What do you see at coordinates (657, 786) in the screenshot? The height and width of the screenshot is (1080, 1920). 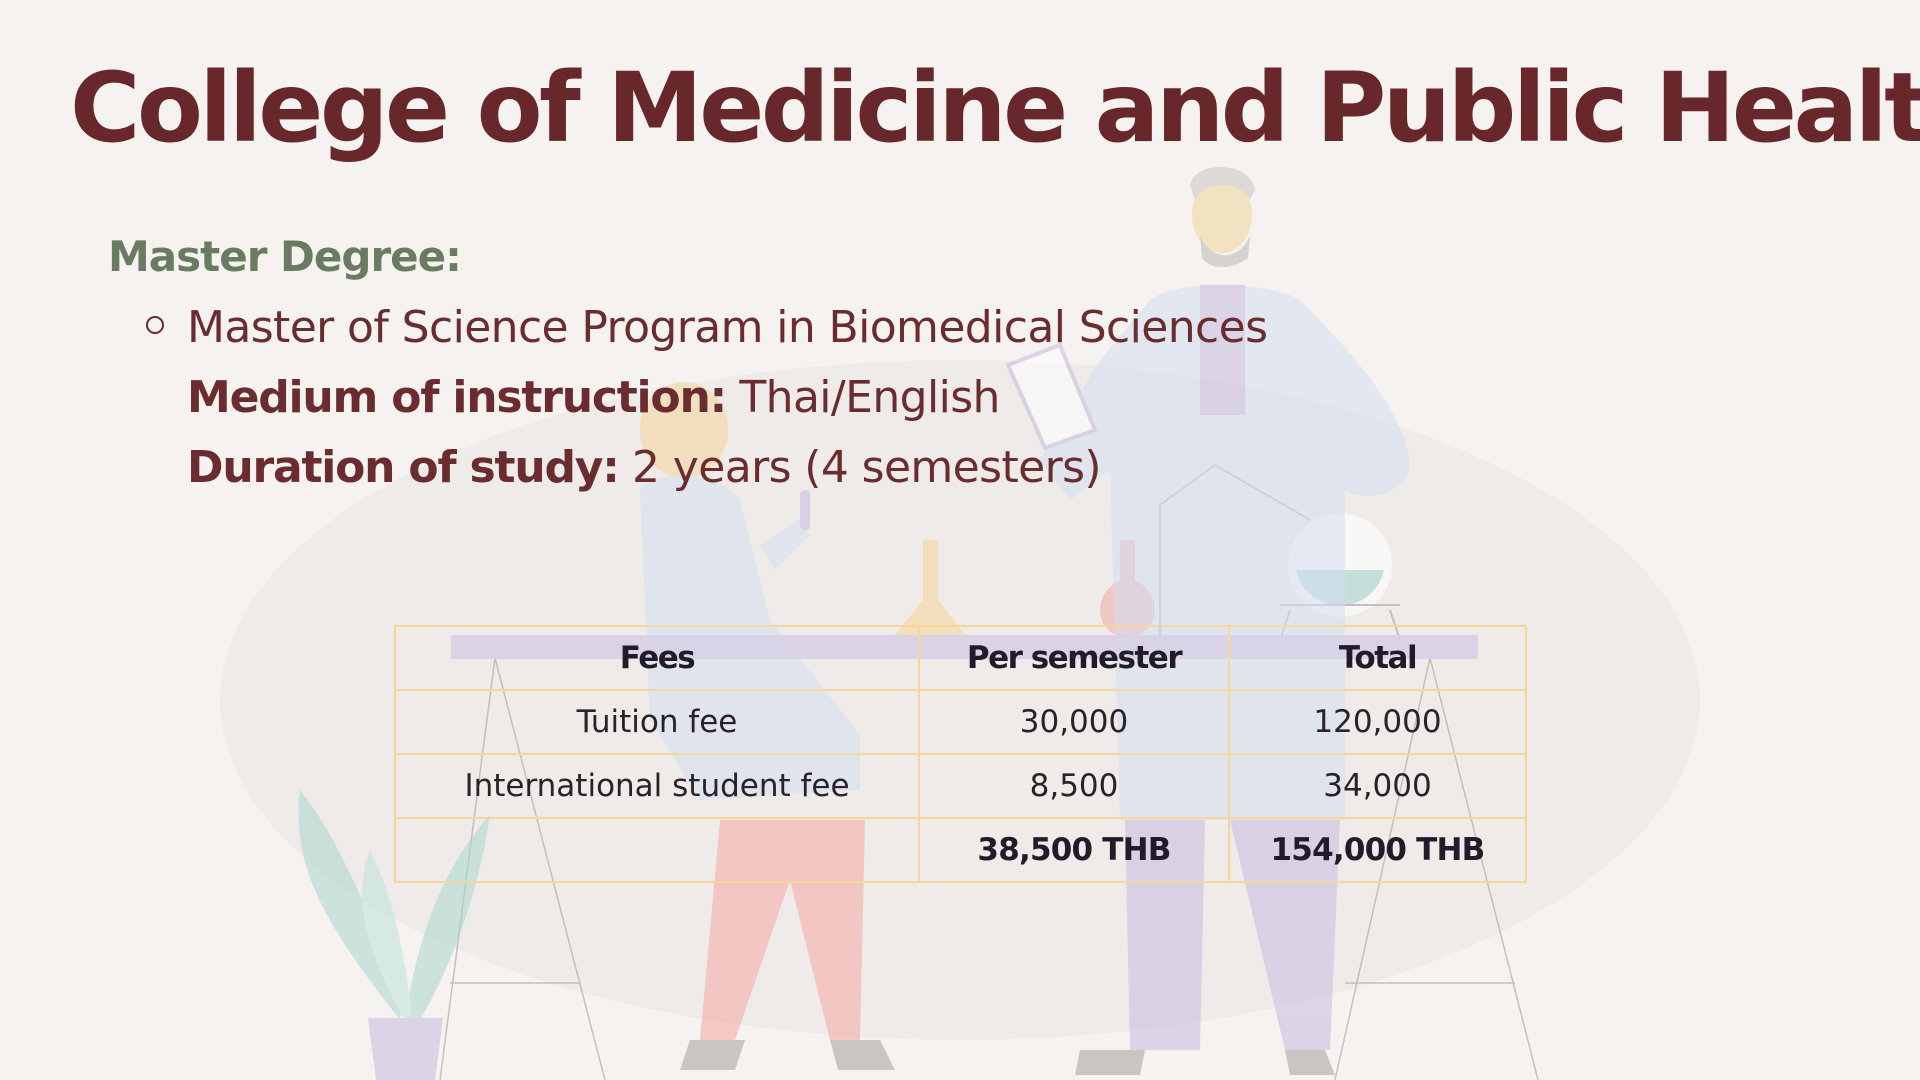 I see `fee-name-cell: International student fee` at bounding box center [657, 786].